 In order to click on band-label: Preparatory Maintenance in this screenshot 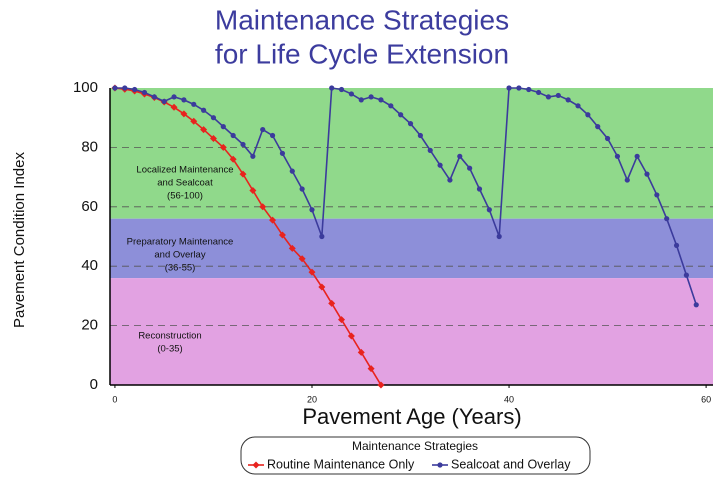, I will do `click(180, 242)`.